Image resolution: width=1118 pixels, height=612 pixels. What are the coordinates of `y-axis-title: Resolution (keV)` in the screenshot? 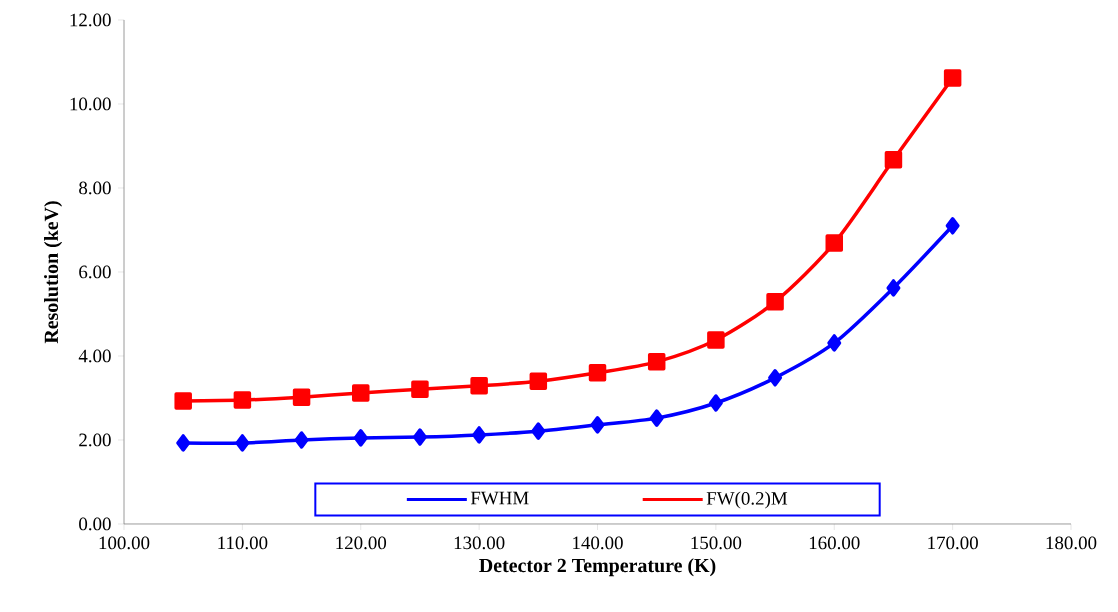 It's located at (53, 272).